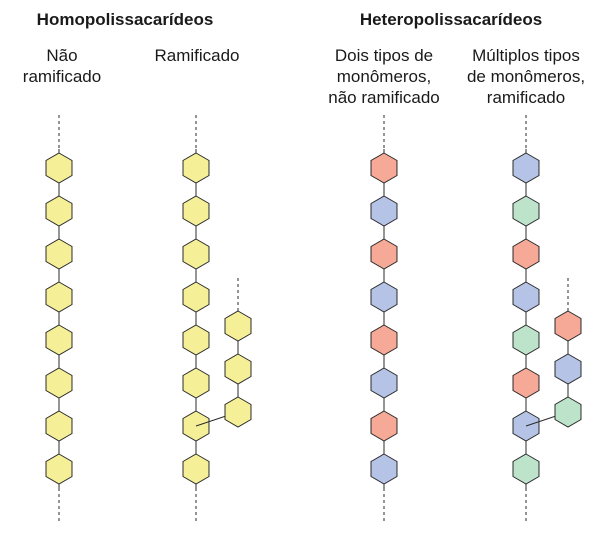 This screenshot has height=539, width=611. What do you see at coordinates (568, 369) in the screenshot?
I see `hetero-side-chain-monomer-blue` at bounding box center [568, 369].